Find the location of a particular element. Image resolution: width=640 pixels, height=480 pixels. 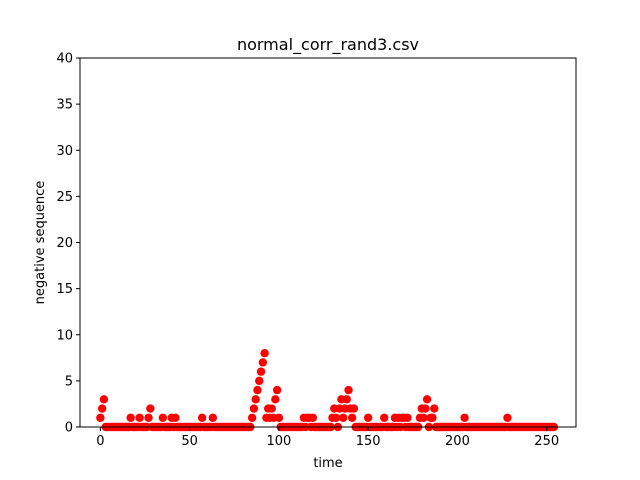

y-tick-label: 25 is located at coordinates (64, 197).